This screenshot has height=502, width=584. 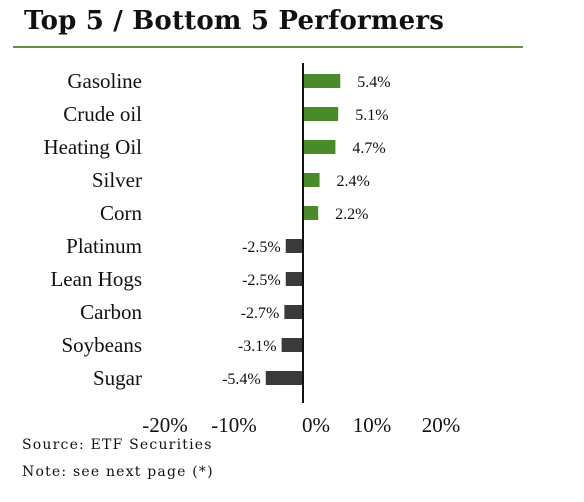 What do you see at coordinates (111, 312) in the screenshot?
I see `category-label: Carbon` at bounding box center [111, 312].